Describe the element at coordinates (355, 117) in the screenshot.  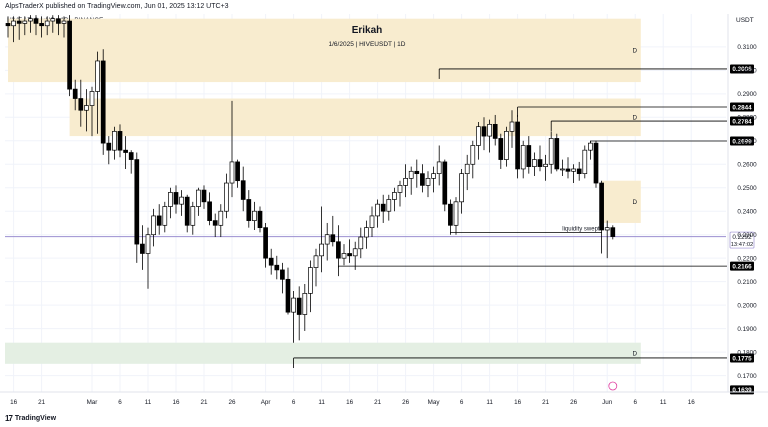
I see `zone-supply` at that location.